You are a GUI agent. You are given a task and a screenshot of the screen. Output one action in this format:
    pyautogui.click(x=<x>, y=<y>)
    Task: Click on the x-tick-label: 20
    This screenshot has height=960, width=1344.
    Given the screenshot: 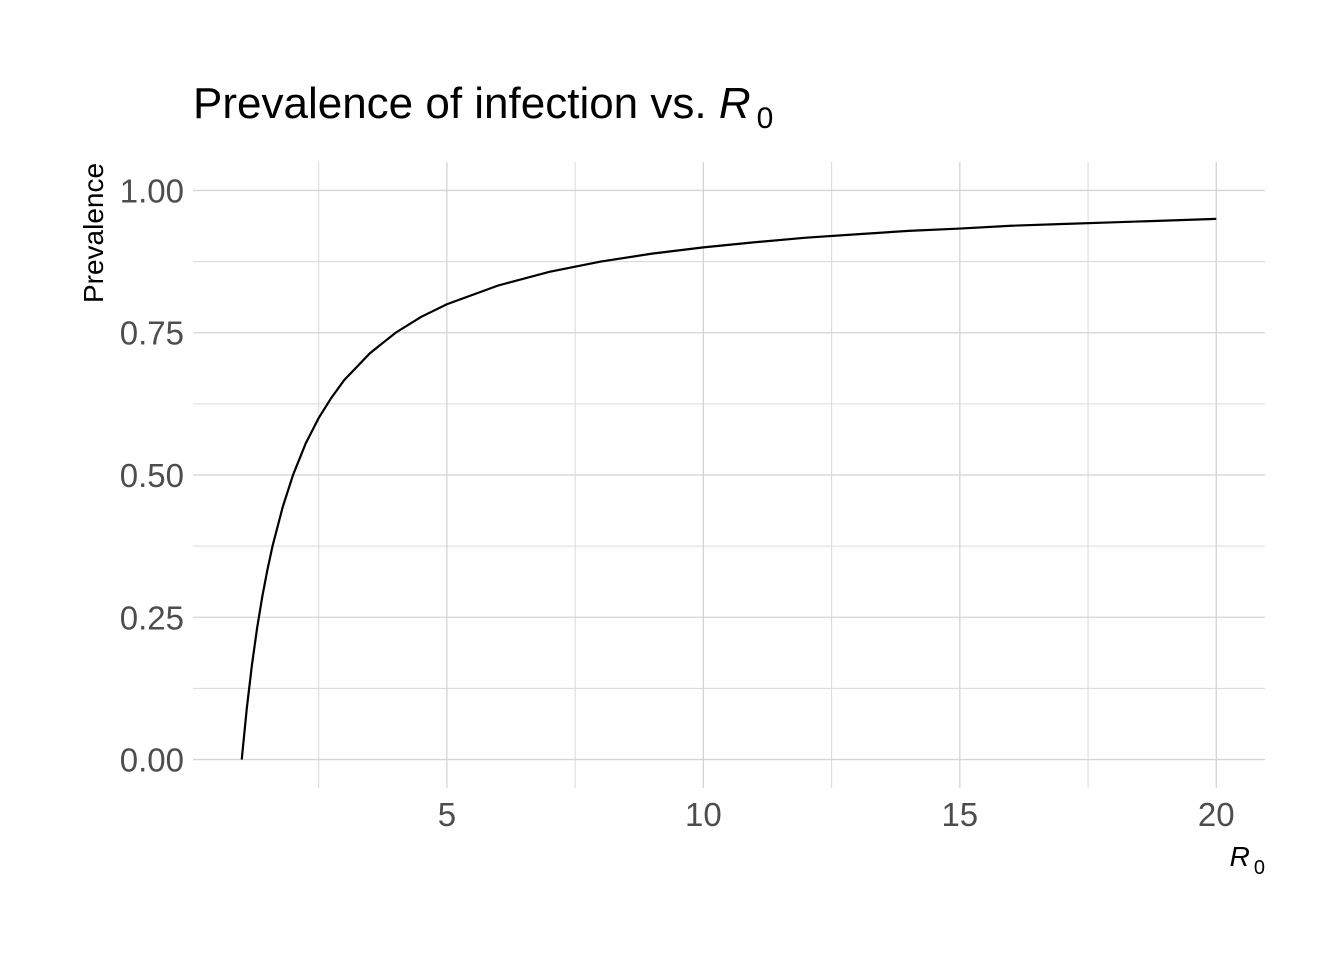 What is the action you would take?
    pyautogui.click(x=1216, y=814)
    